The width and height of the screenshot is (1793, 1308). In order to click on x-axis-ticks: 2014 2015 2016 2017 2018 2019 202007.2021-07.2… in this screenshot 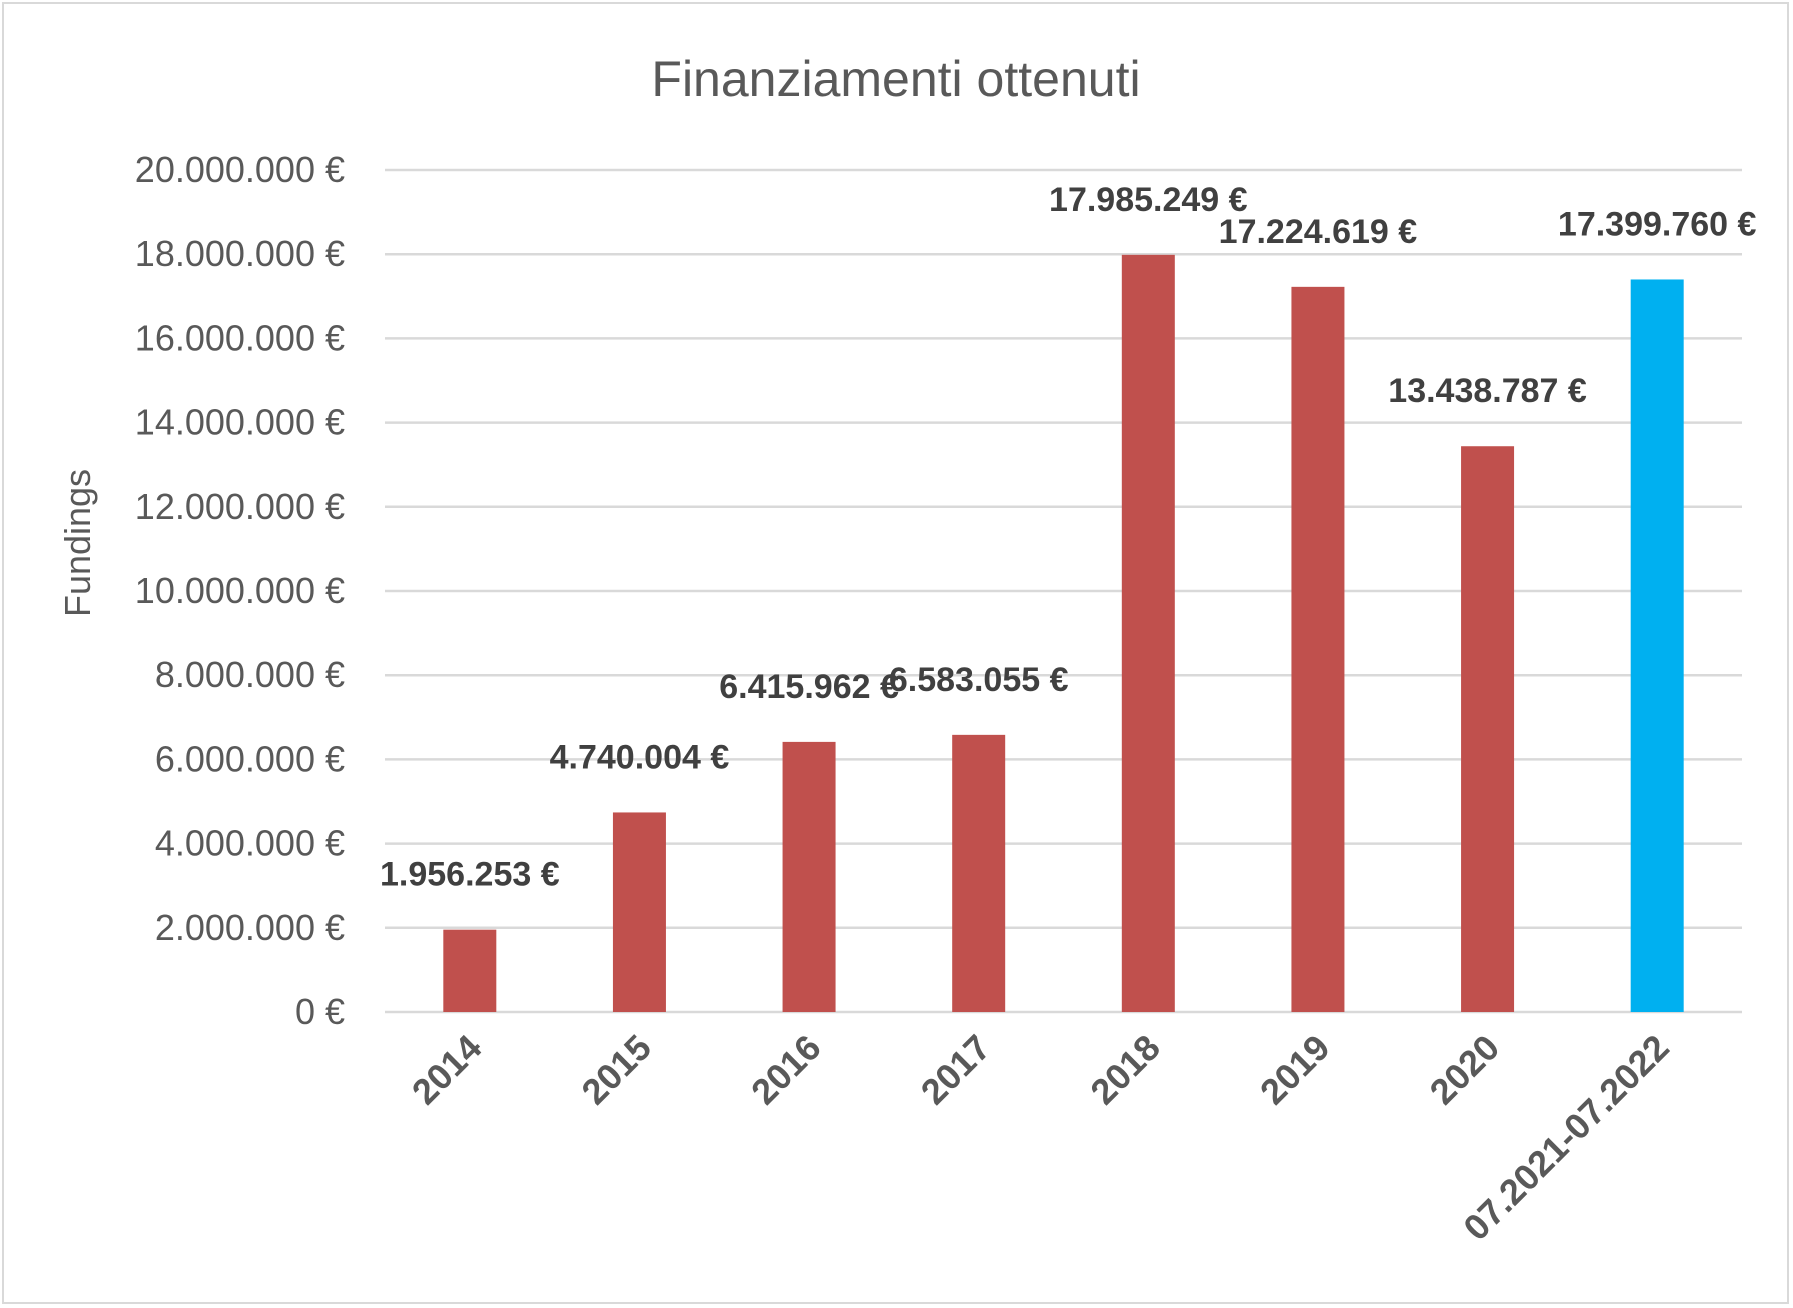, I will do `click(1040, 1138)`.